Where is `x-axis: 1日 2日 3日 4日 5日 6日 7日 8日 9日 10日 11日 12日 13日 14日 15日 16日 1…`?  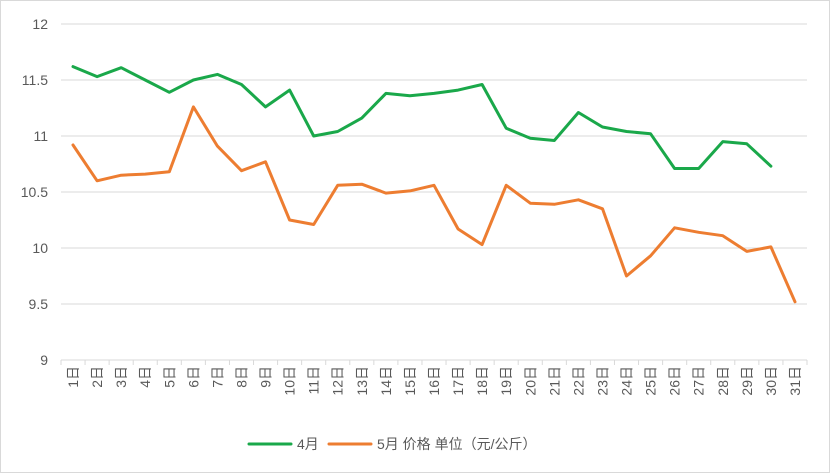
x-axis: 1日 2日 3日 4日 5日 6日 7日 8日 9日 10日 11日 12日 13日 14日 15日 16日 1… is located at coordinates (434, 378).